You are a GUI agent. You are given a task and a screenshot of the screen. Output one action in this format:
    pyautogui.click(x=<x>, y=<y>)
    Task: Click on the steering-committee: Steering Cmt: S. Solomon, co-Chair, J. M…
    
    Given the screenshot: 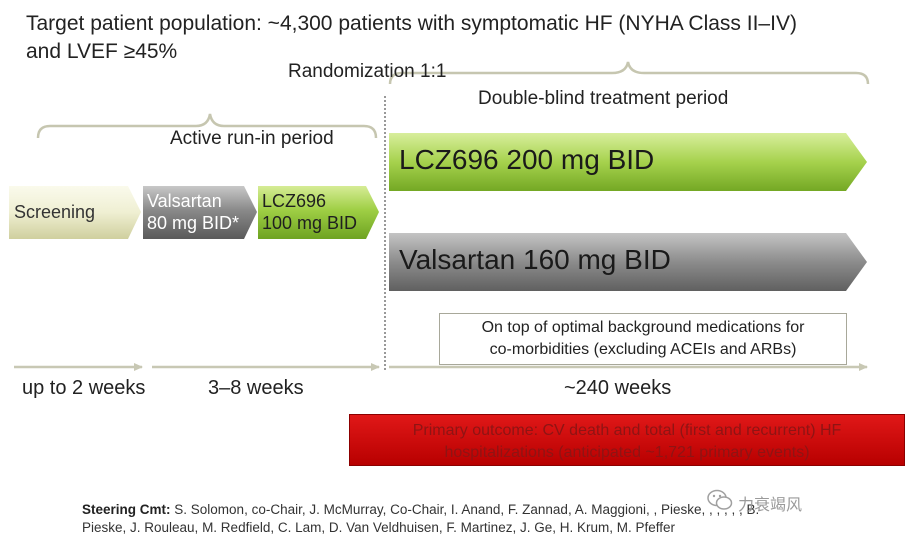 What is the action you would take?
    pyautogui.click(x=487, y=519)
    